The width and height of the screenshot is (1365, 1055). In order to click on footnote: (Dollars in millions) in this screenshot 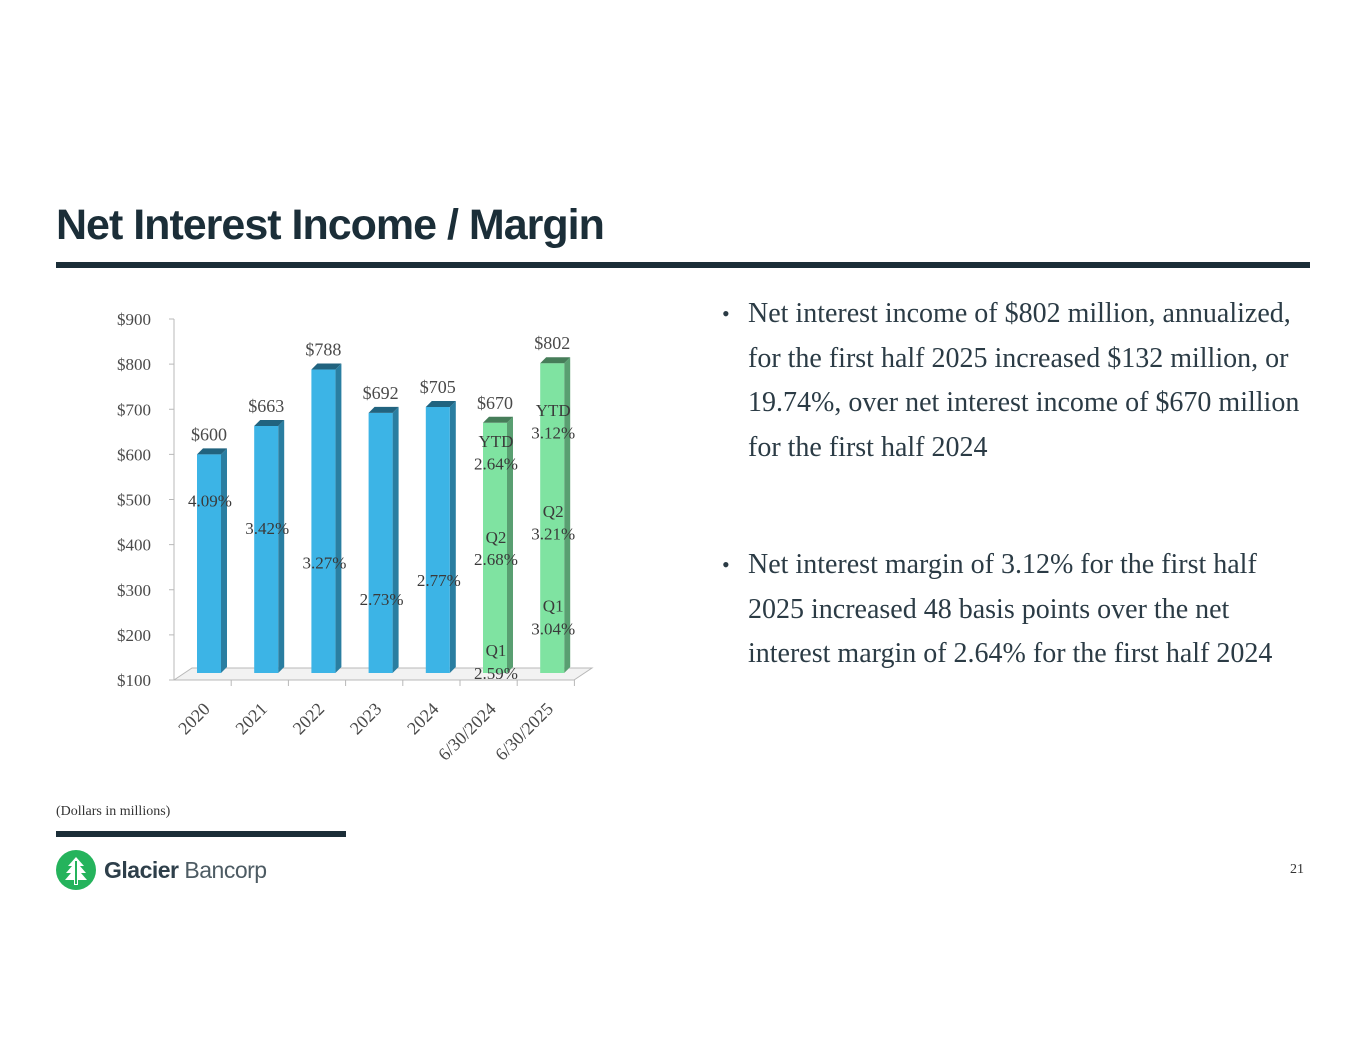, I will do `click(113, 811)`.